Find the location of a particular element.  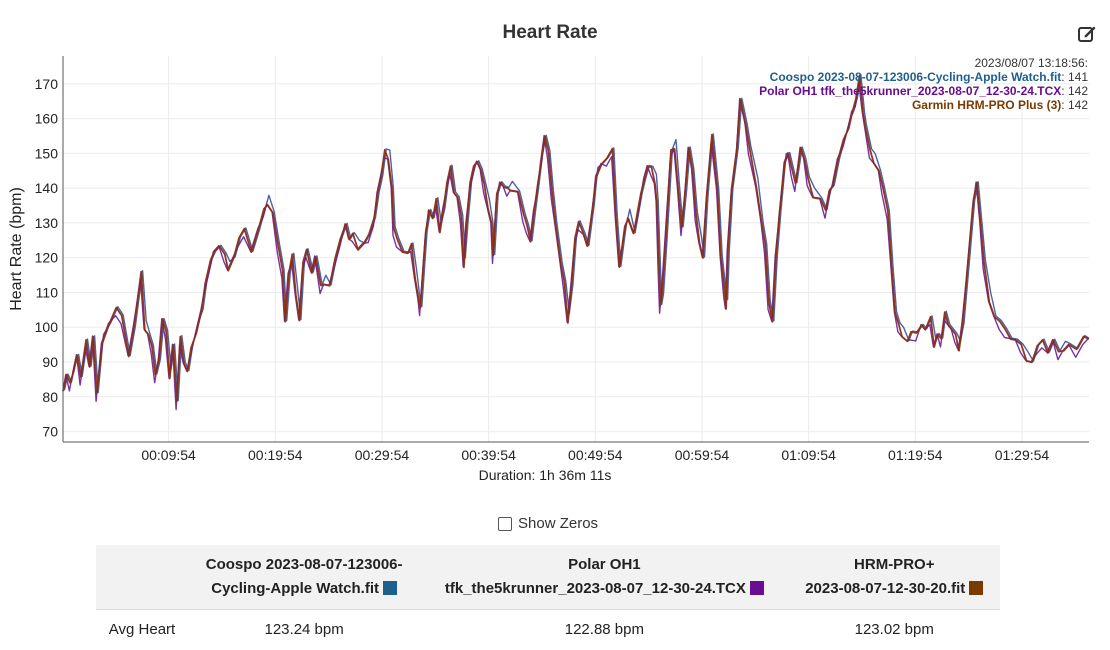

show-zeros-toggle: Show Zeros is located at coordinates (548, 523).